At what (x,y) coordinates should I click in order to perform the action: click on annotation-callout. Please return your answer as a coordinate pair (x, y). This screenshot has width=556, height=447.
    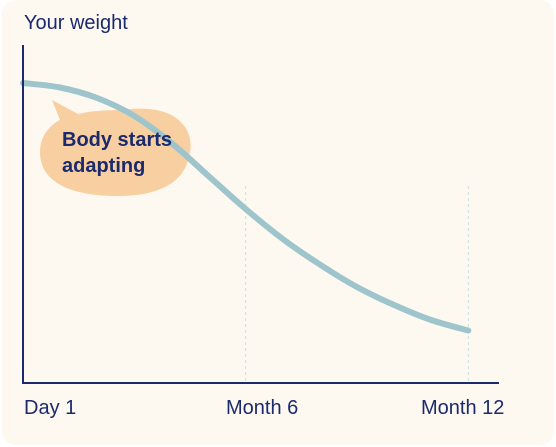
    Looking at the image, I should click on (115, 148).